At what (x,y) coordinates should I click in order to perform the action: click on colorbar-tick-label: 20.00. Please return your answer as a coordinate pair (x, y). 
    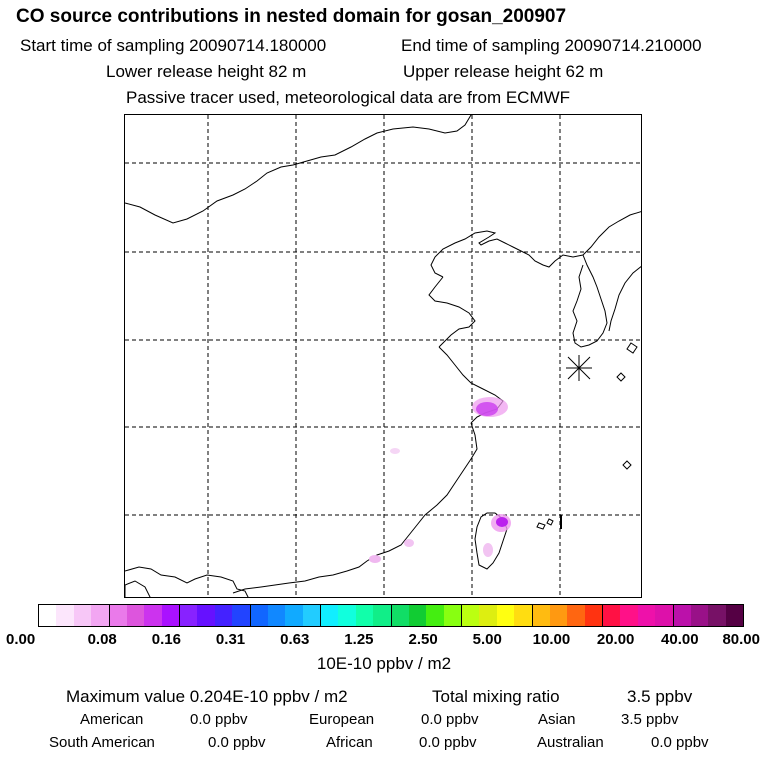
    Looking at the image, I should click on (615, 639).